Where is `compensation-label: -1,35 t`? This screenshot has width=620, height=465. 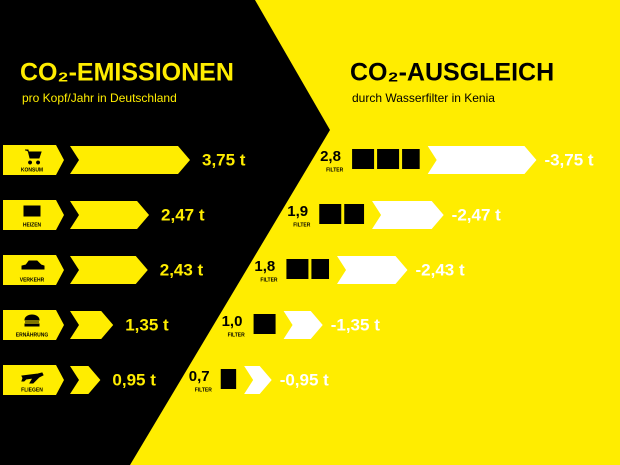 compensation-label: -1,35 t is located at coordinates (355, 324).